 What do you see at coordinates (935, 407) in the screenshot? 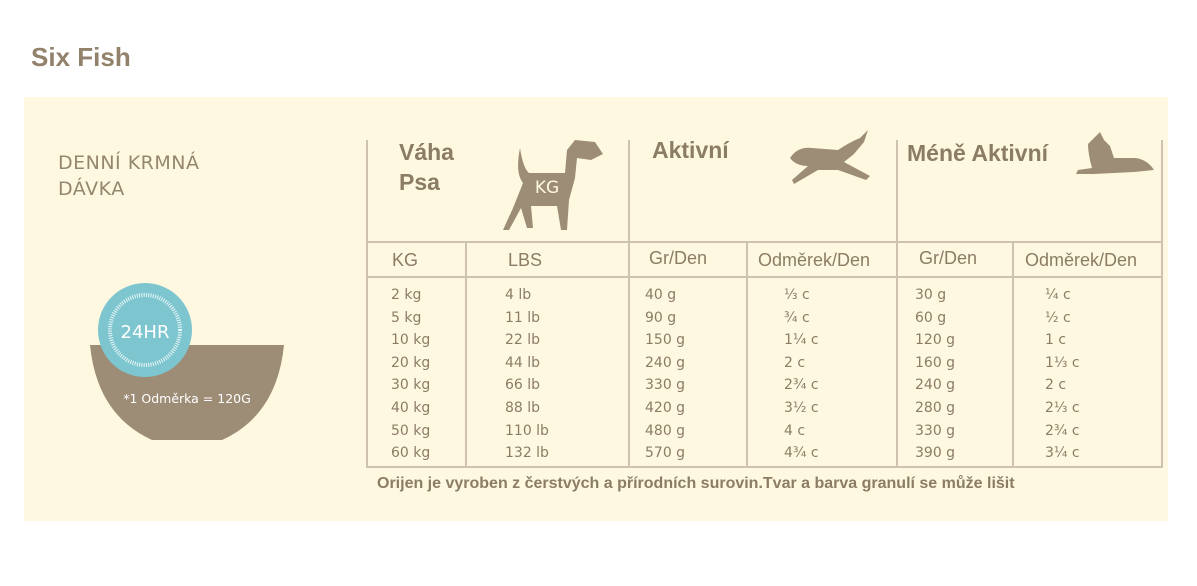
I see `table-cell: 280 g` at bounding box center [935, 407].